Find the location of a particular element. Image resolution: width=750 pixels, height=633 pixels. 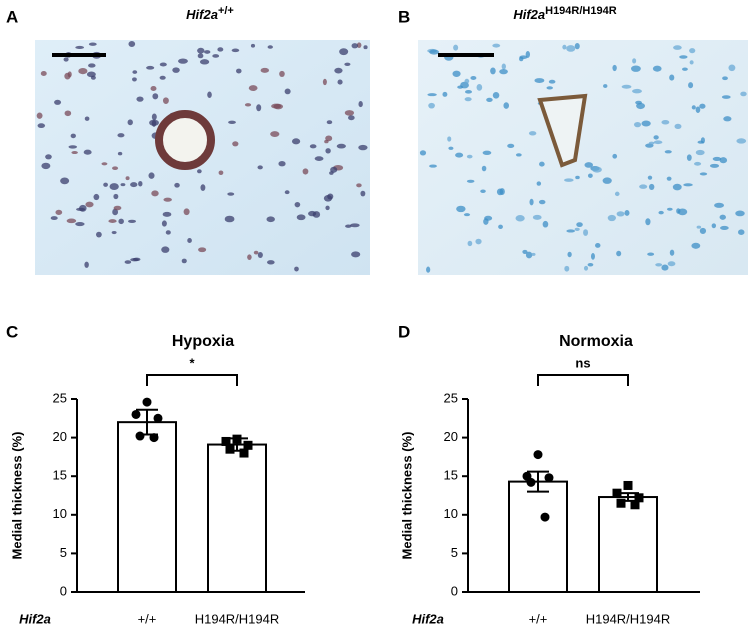

y-tick-label: 10 is located at coordinates (451, 513).